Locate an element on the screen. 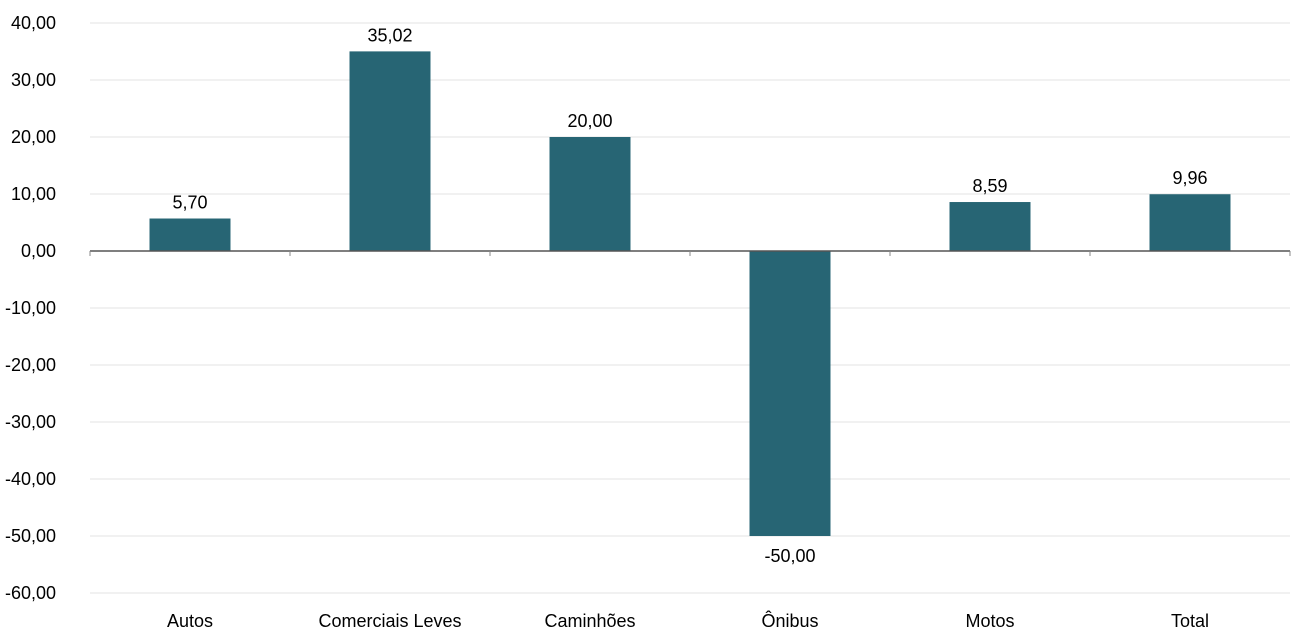 The width and height of the screenshot is (1291, 635). data-label: 5,70 is located at coordinates (189, 203).